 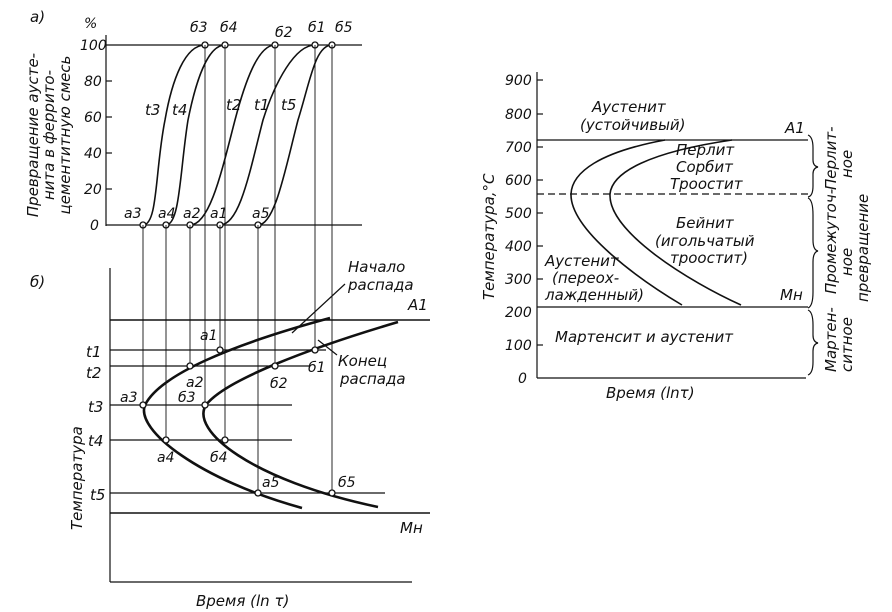 I want to click on start-of-transformation-curve, so click(x=236, y=413).